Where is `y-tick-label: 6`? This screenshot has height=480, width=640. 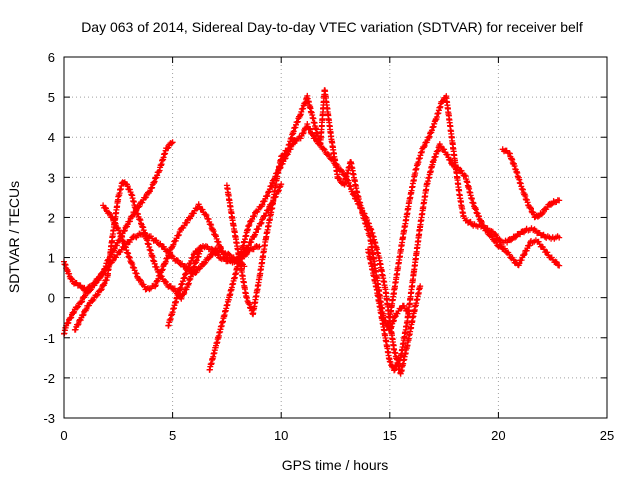
y-tick-label: 6 is located at coordinates (51, 57).